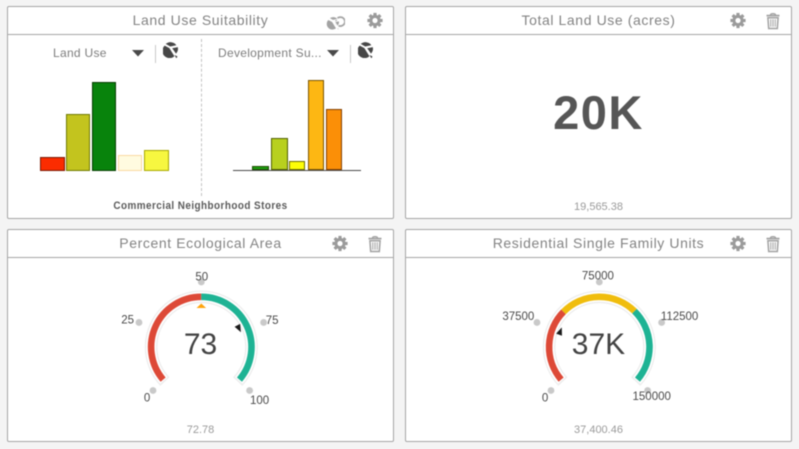 Image resolution: width=799 pixels, height=449 pixels. Describe the element at coordinates (272, 321) in the screenshot. I see `svg-text: 75` at that location.